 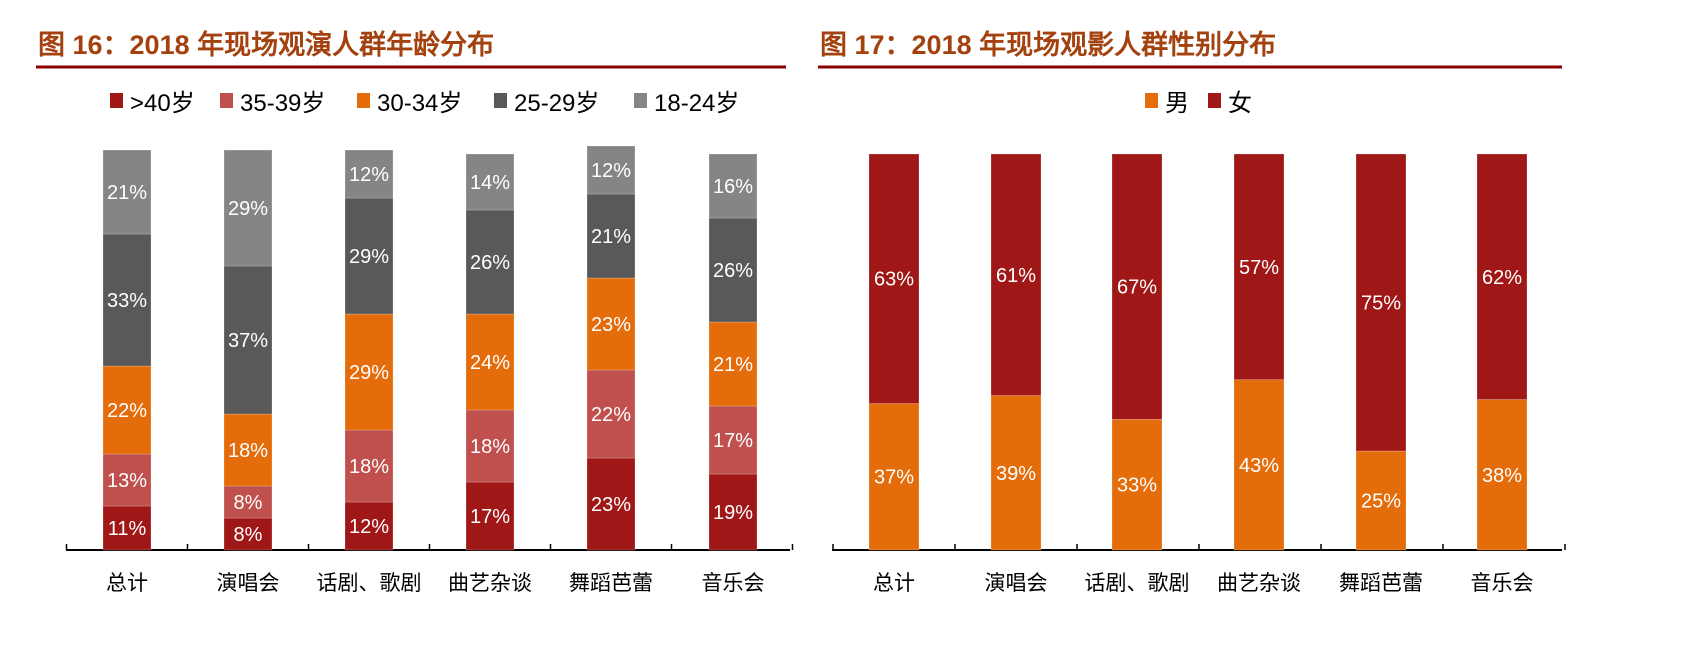 I want to click on data-label: 43%, so click(x=1259, y=466).